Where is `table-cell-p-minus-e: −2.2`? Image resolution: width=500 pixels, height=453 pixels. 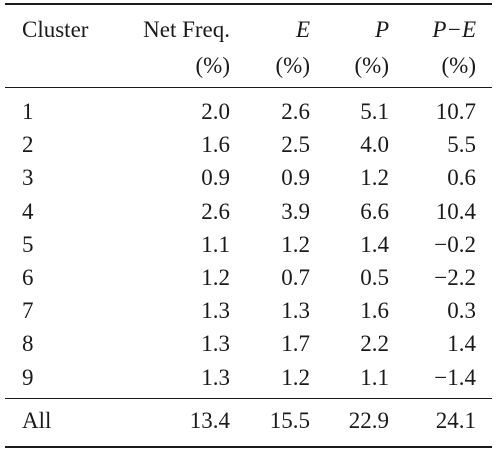 table-cell-p-minus-e: −2.2 is located at coordinates (455, 277).